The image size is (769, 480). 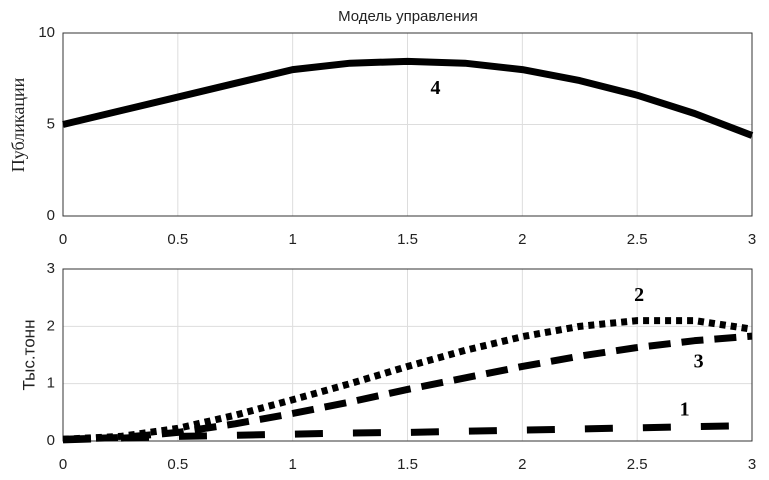 I want to click on y-tick-label: 5, so click(x=51, y=123).